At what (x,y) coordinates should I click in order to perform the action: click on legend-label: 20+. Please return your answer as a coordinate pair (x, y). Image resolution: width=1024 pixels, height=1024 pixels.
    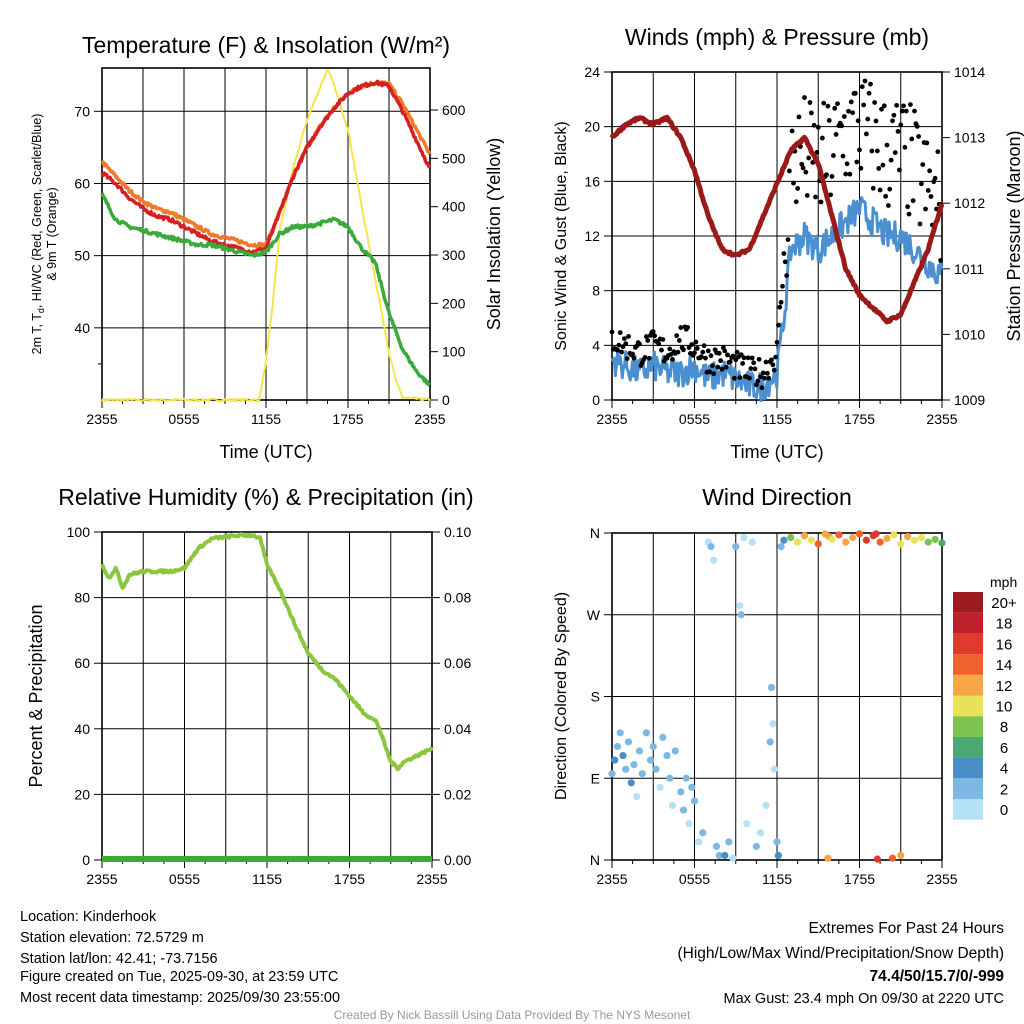
    Looking at the image, I should click on (1004, 603).